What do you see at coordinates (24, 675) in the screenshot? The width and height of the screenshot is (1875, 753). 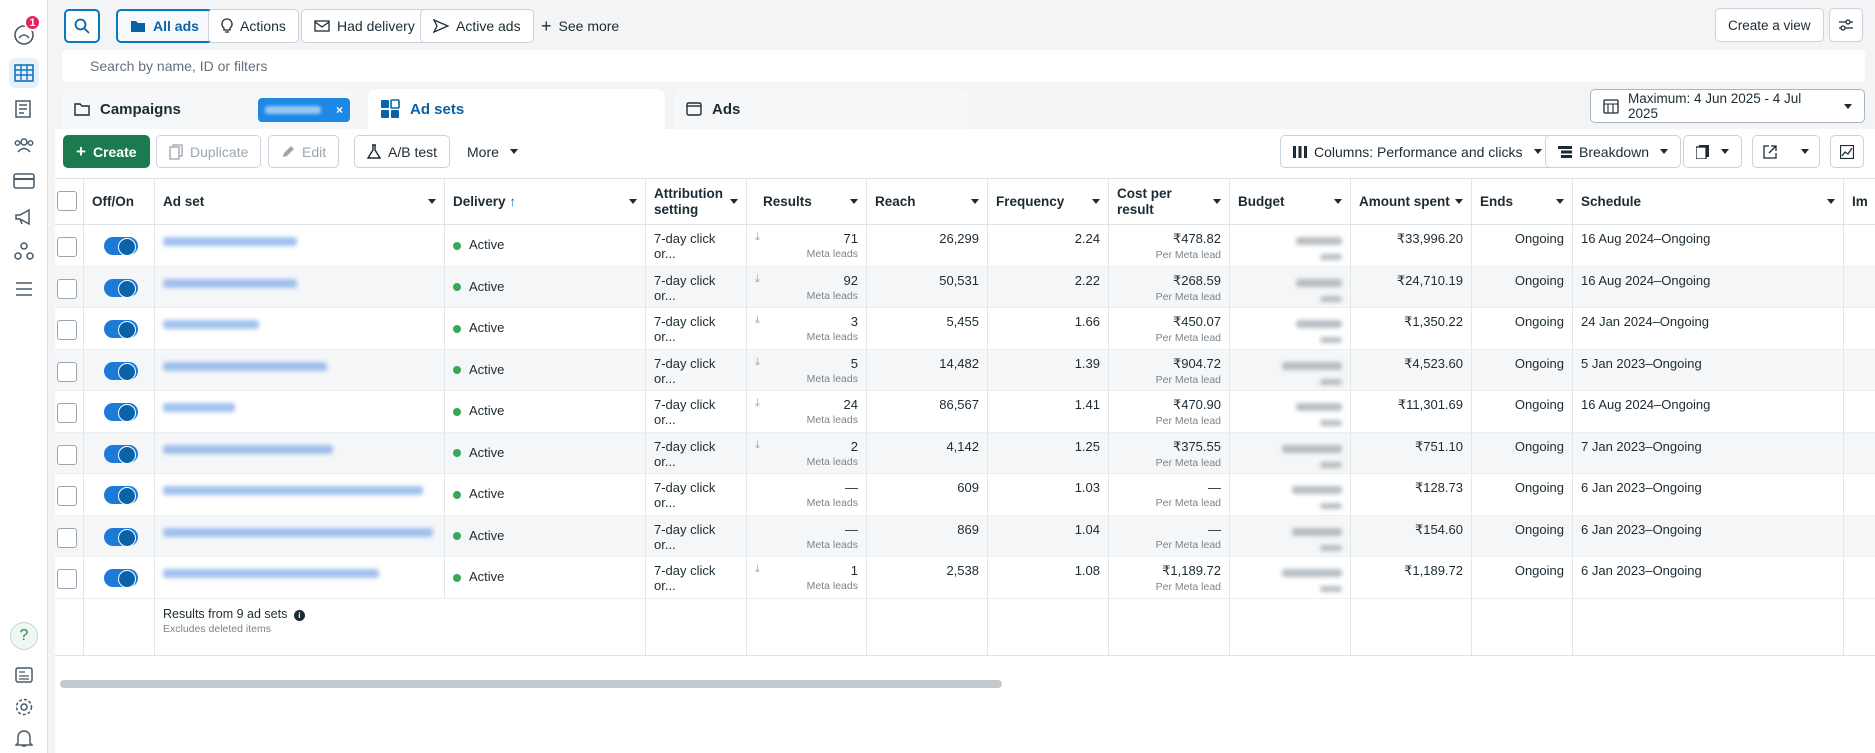 I see `news-feed-icon` at bounding box center [24, 675].